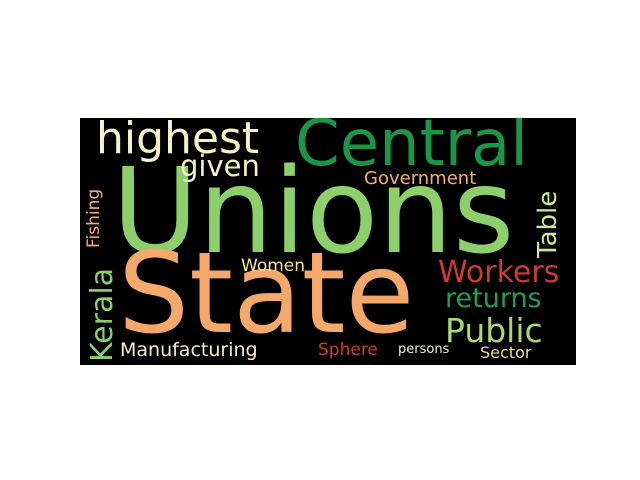  I want to click on word-fishing: Fishing, so click(94, 218).